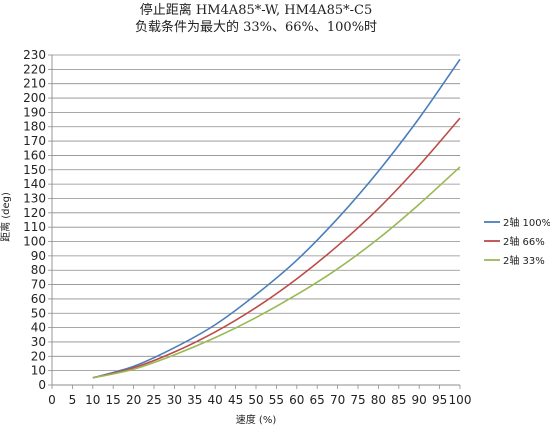 This screenshot has height=431, width=550. What do you see at coordinates (38, 356) in the screenshot?
I see `y-tick-label: 20` at bounding box center [38, 356].